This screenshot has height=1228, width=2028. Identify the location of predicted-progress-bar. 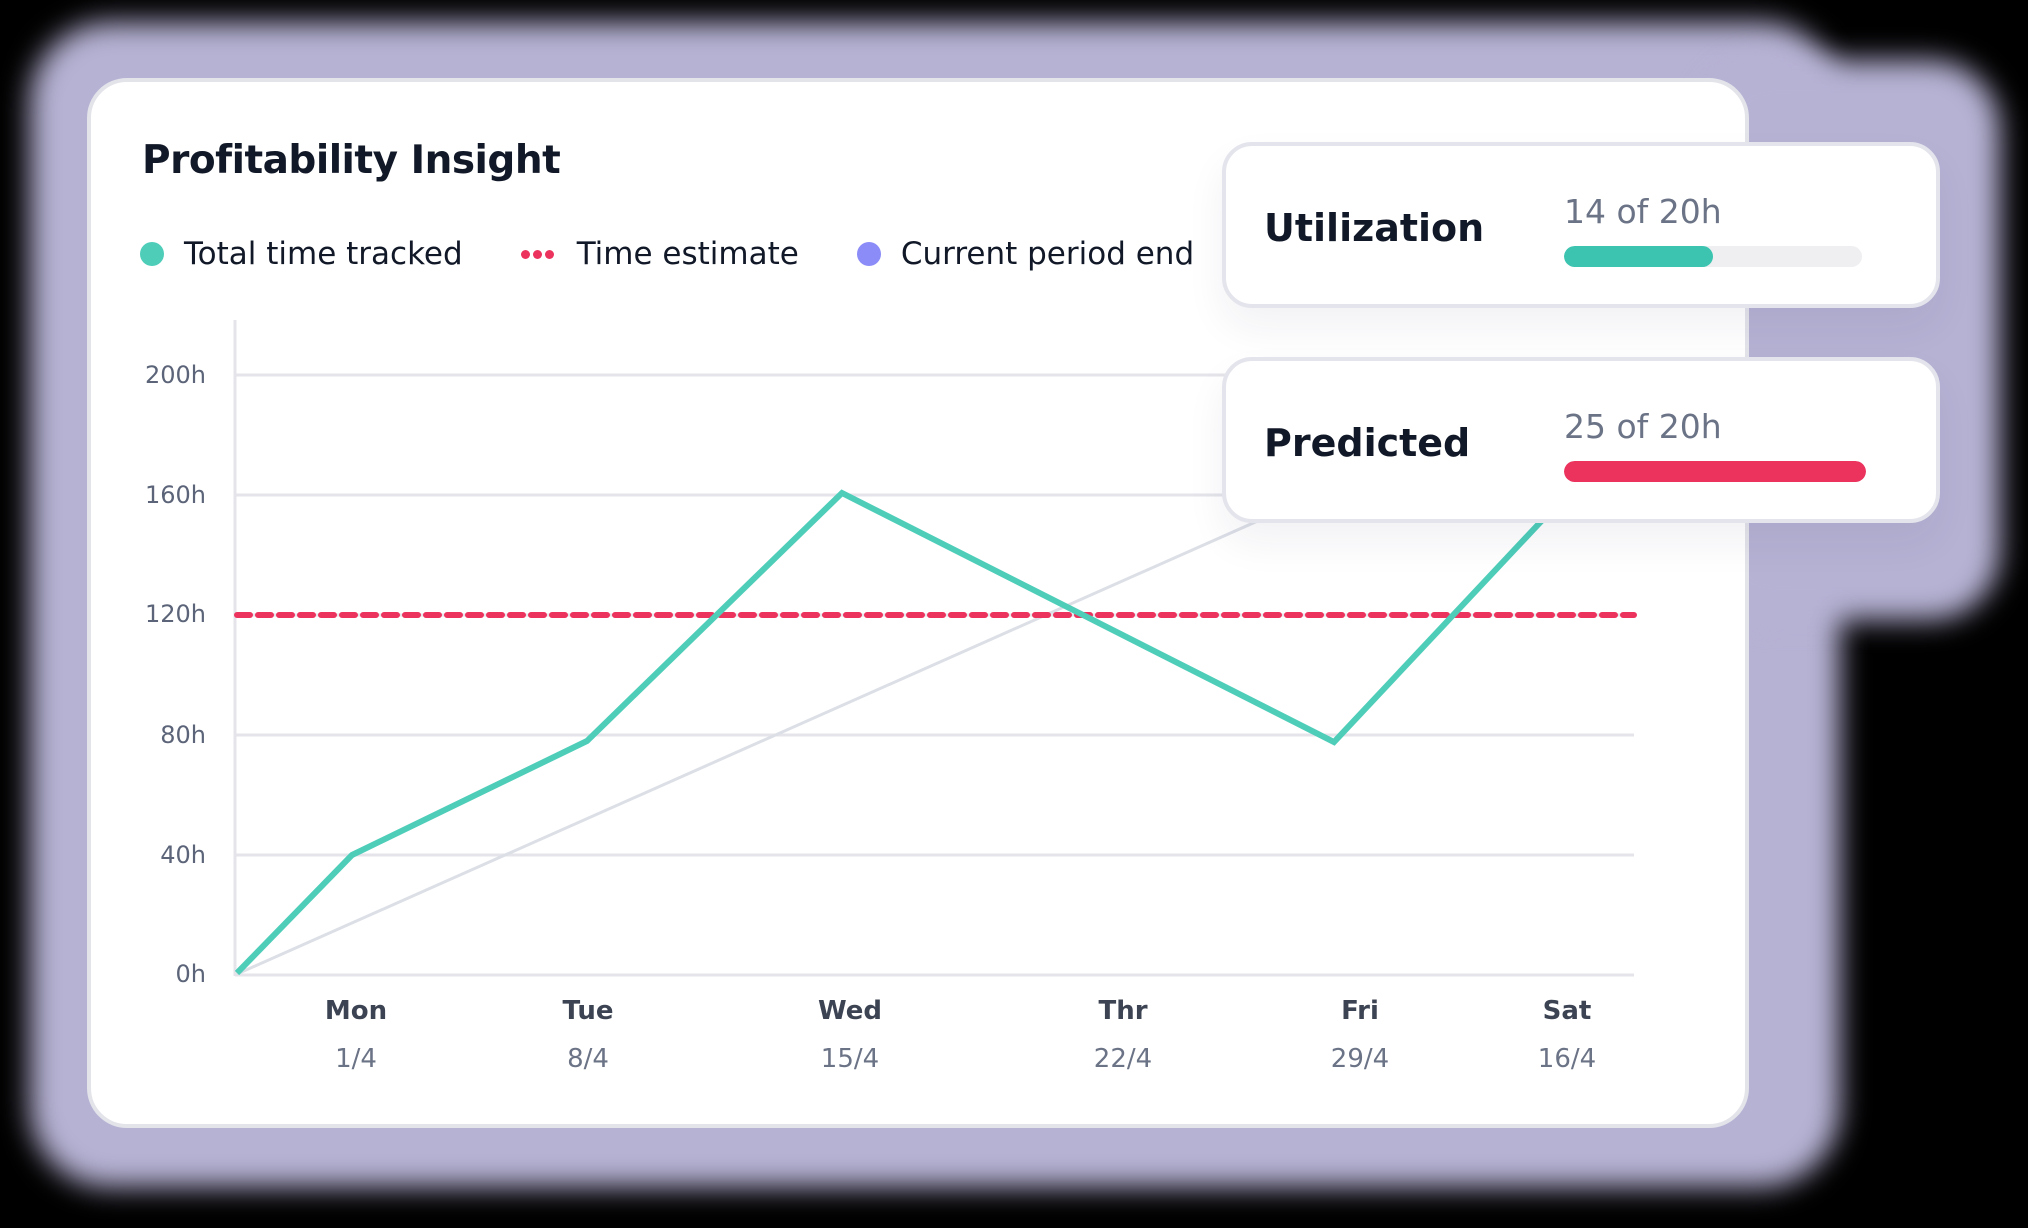
(1715, 471).